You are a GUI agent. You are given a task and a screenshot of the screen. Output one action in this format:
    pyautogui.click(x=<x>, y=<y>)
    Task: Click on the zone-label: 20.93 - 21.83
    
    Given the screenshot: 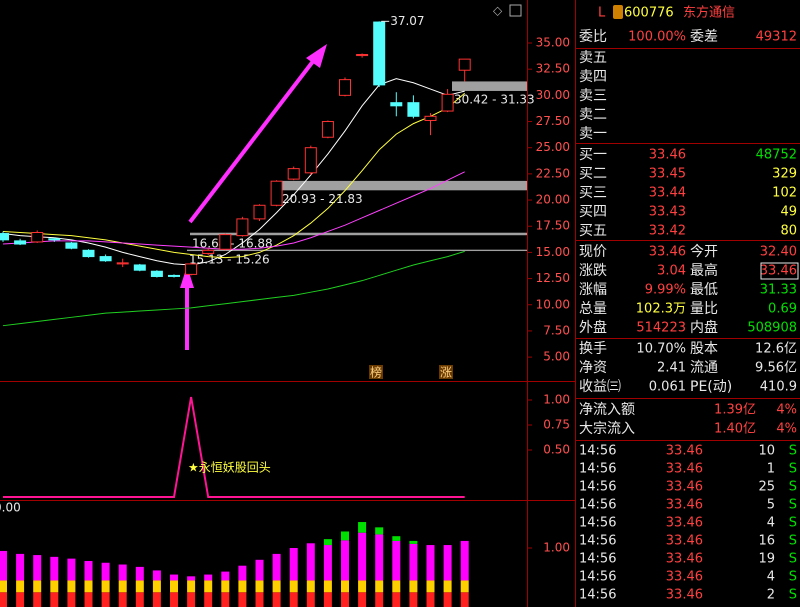 What is the action you would take?
    pyautogui.click(x=322, y=199)
    